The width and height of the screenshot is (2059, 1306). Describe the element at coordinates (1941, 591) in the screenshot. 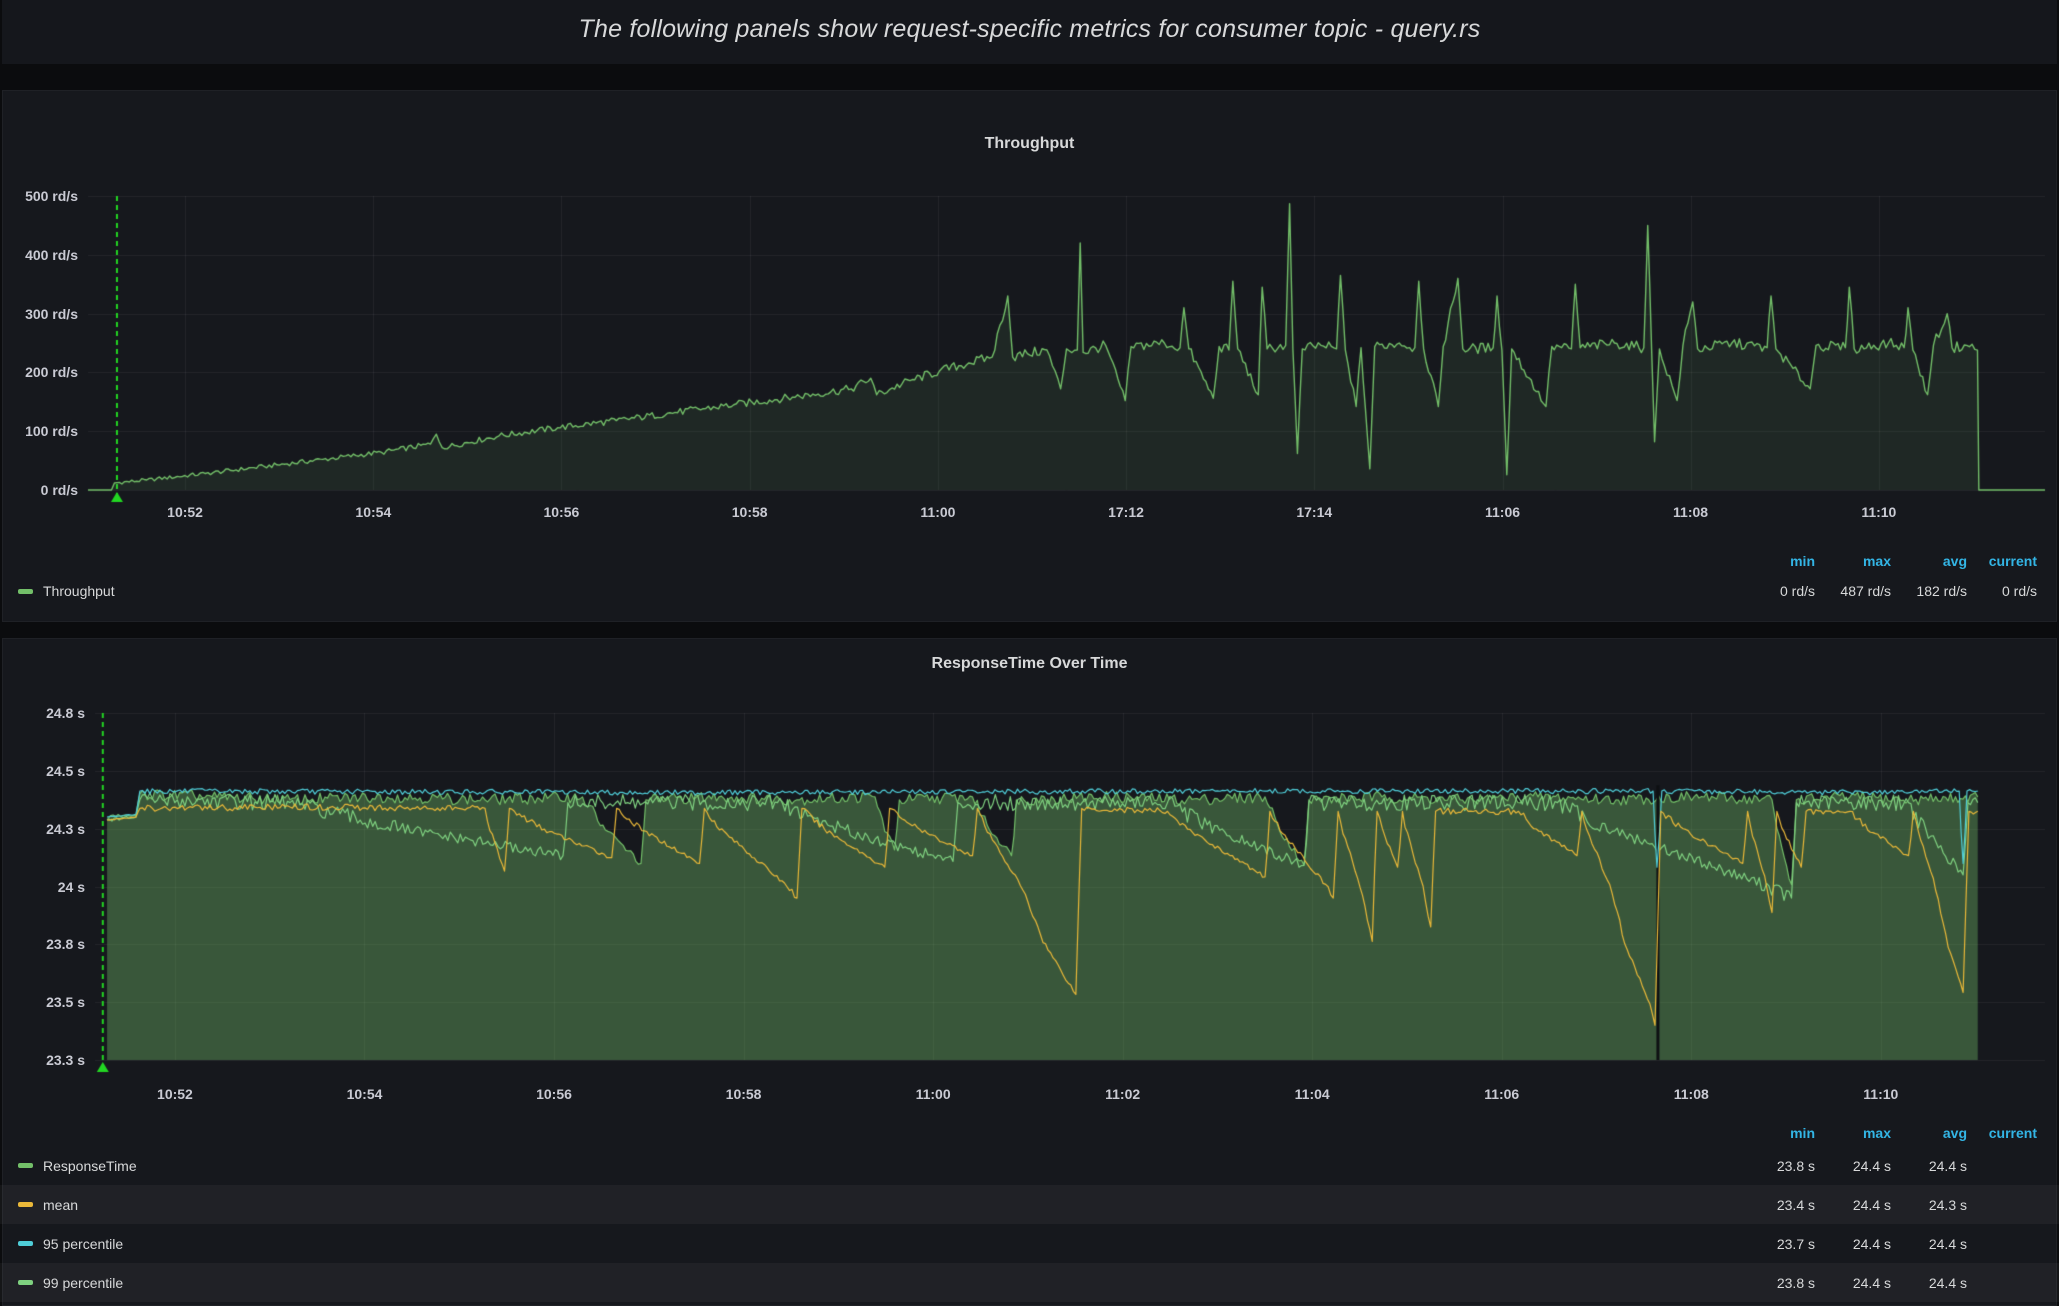

I see `legend-stat-value: 182 rd/s` at that location.